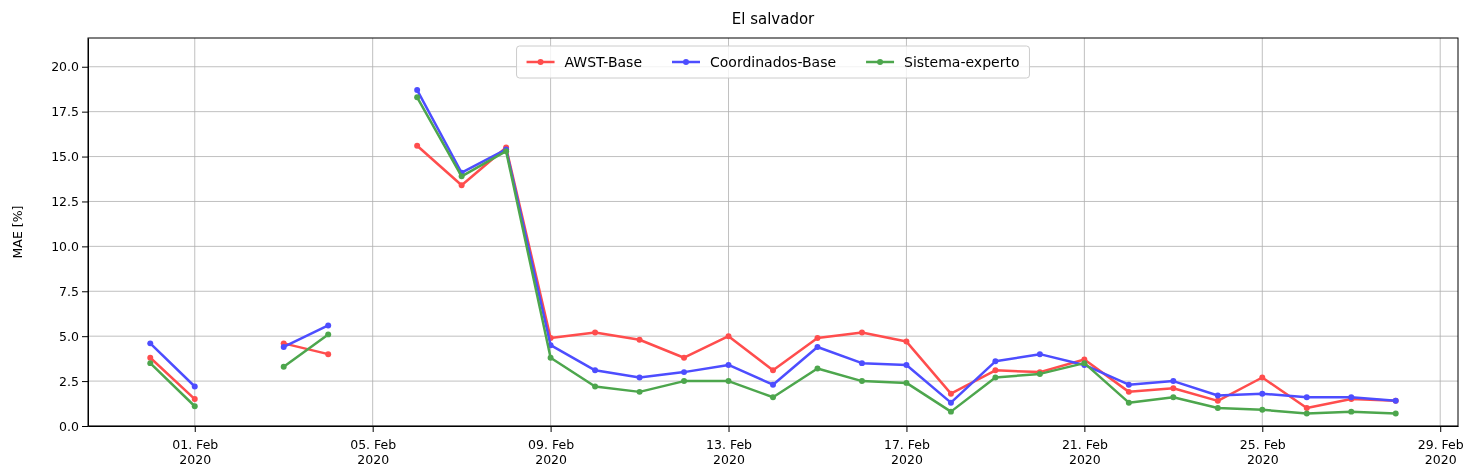 The height and width of the screenshot is (475, 1474). Describe the element at coordinates (551, 452) in the screenshot. I see `x-tick-label: 09. Feb 2020` at that location.